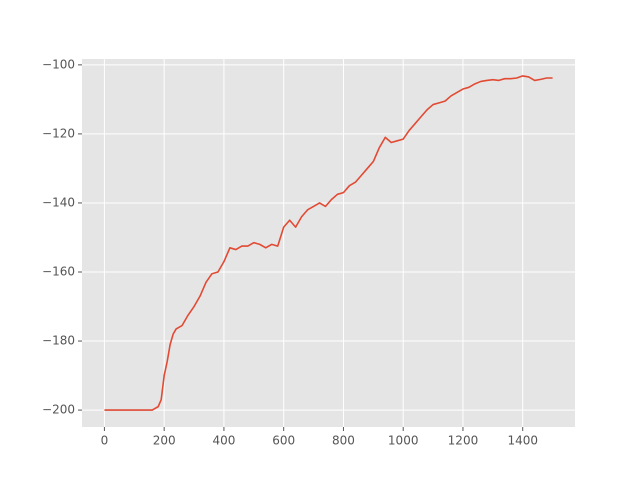  I want to click on x-tick-label: 1400, so click(522, 441).